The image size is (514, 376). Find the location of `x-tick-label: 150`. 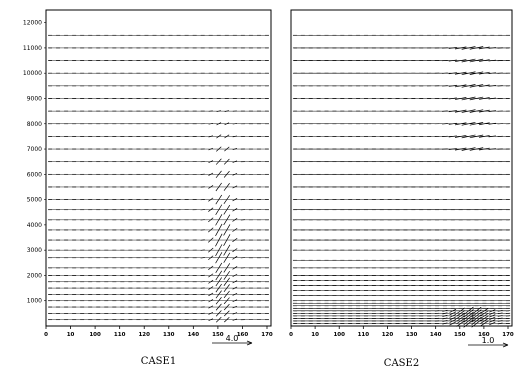

x-tick-label: 150 is located at coordinates (218, 335).